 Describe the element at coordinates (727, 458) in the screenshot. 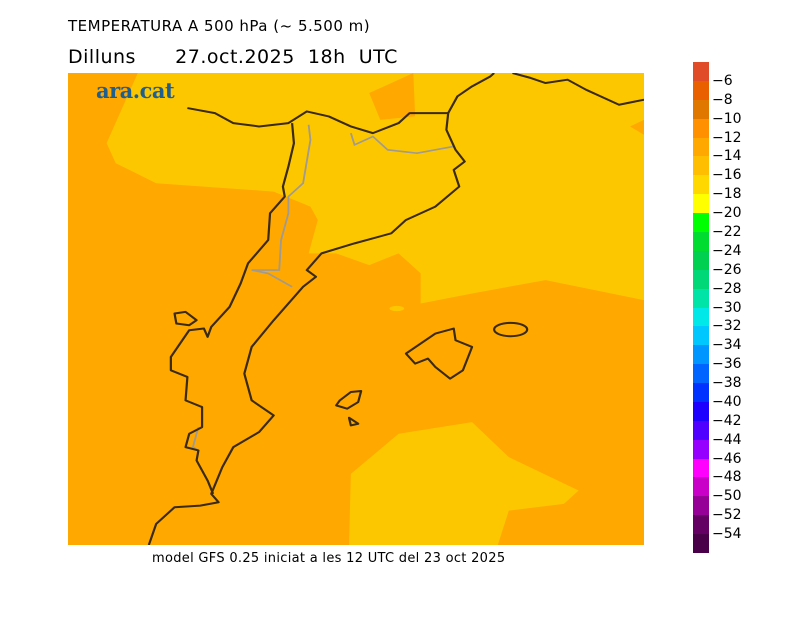

I see `color-scale-label: −46` at that location.